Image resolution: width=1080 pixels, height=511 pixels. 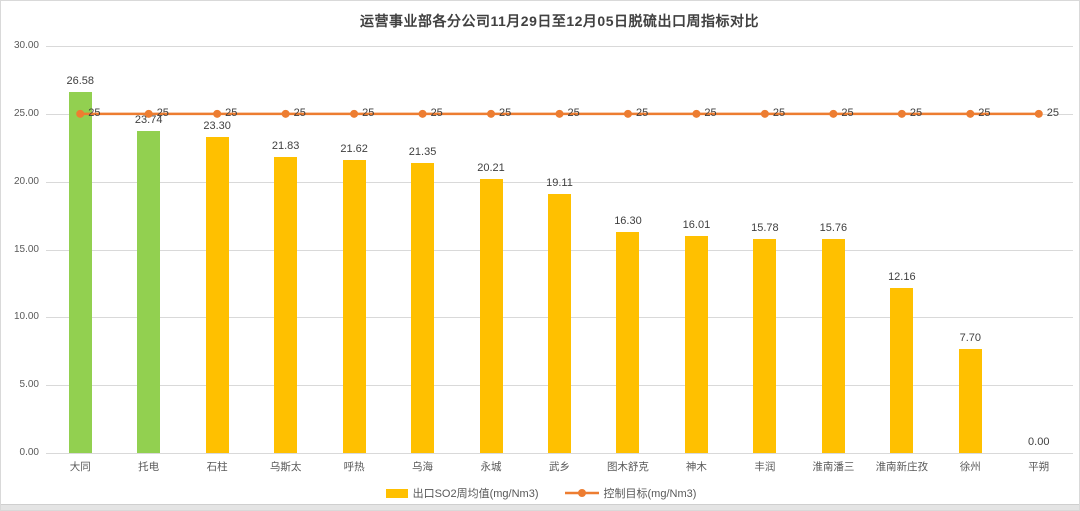 I want to click on bar-value-label: 19.11, so click(x=559, y=182).